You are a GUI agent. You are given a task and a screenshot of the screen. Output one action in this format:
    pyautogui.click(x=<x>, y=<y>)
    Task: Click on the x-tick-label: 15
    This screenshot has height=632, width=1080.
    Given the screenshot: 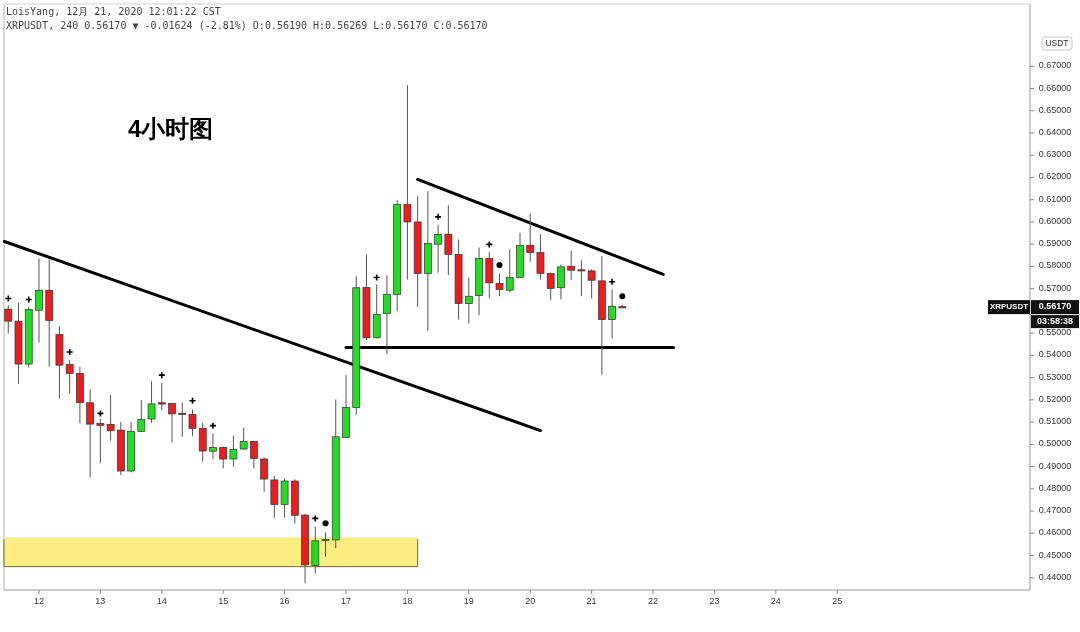 What is the action you would take?
    pyautogui.click(x=223, y=601)
    